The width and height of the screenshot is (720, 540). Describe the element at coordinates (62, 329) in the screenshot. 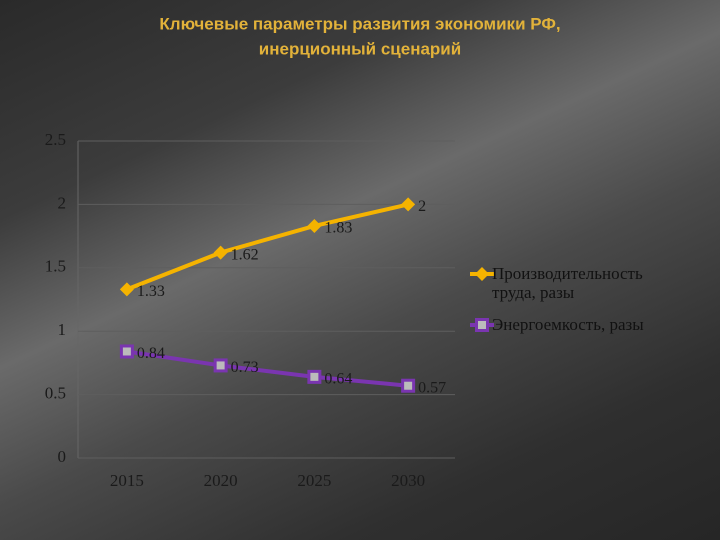

I see `y-tick-label: 1` at that location.